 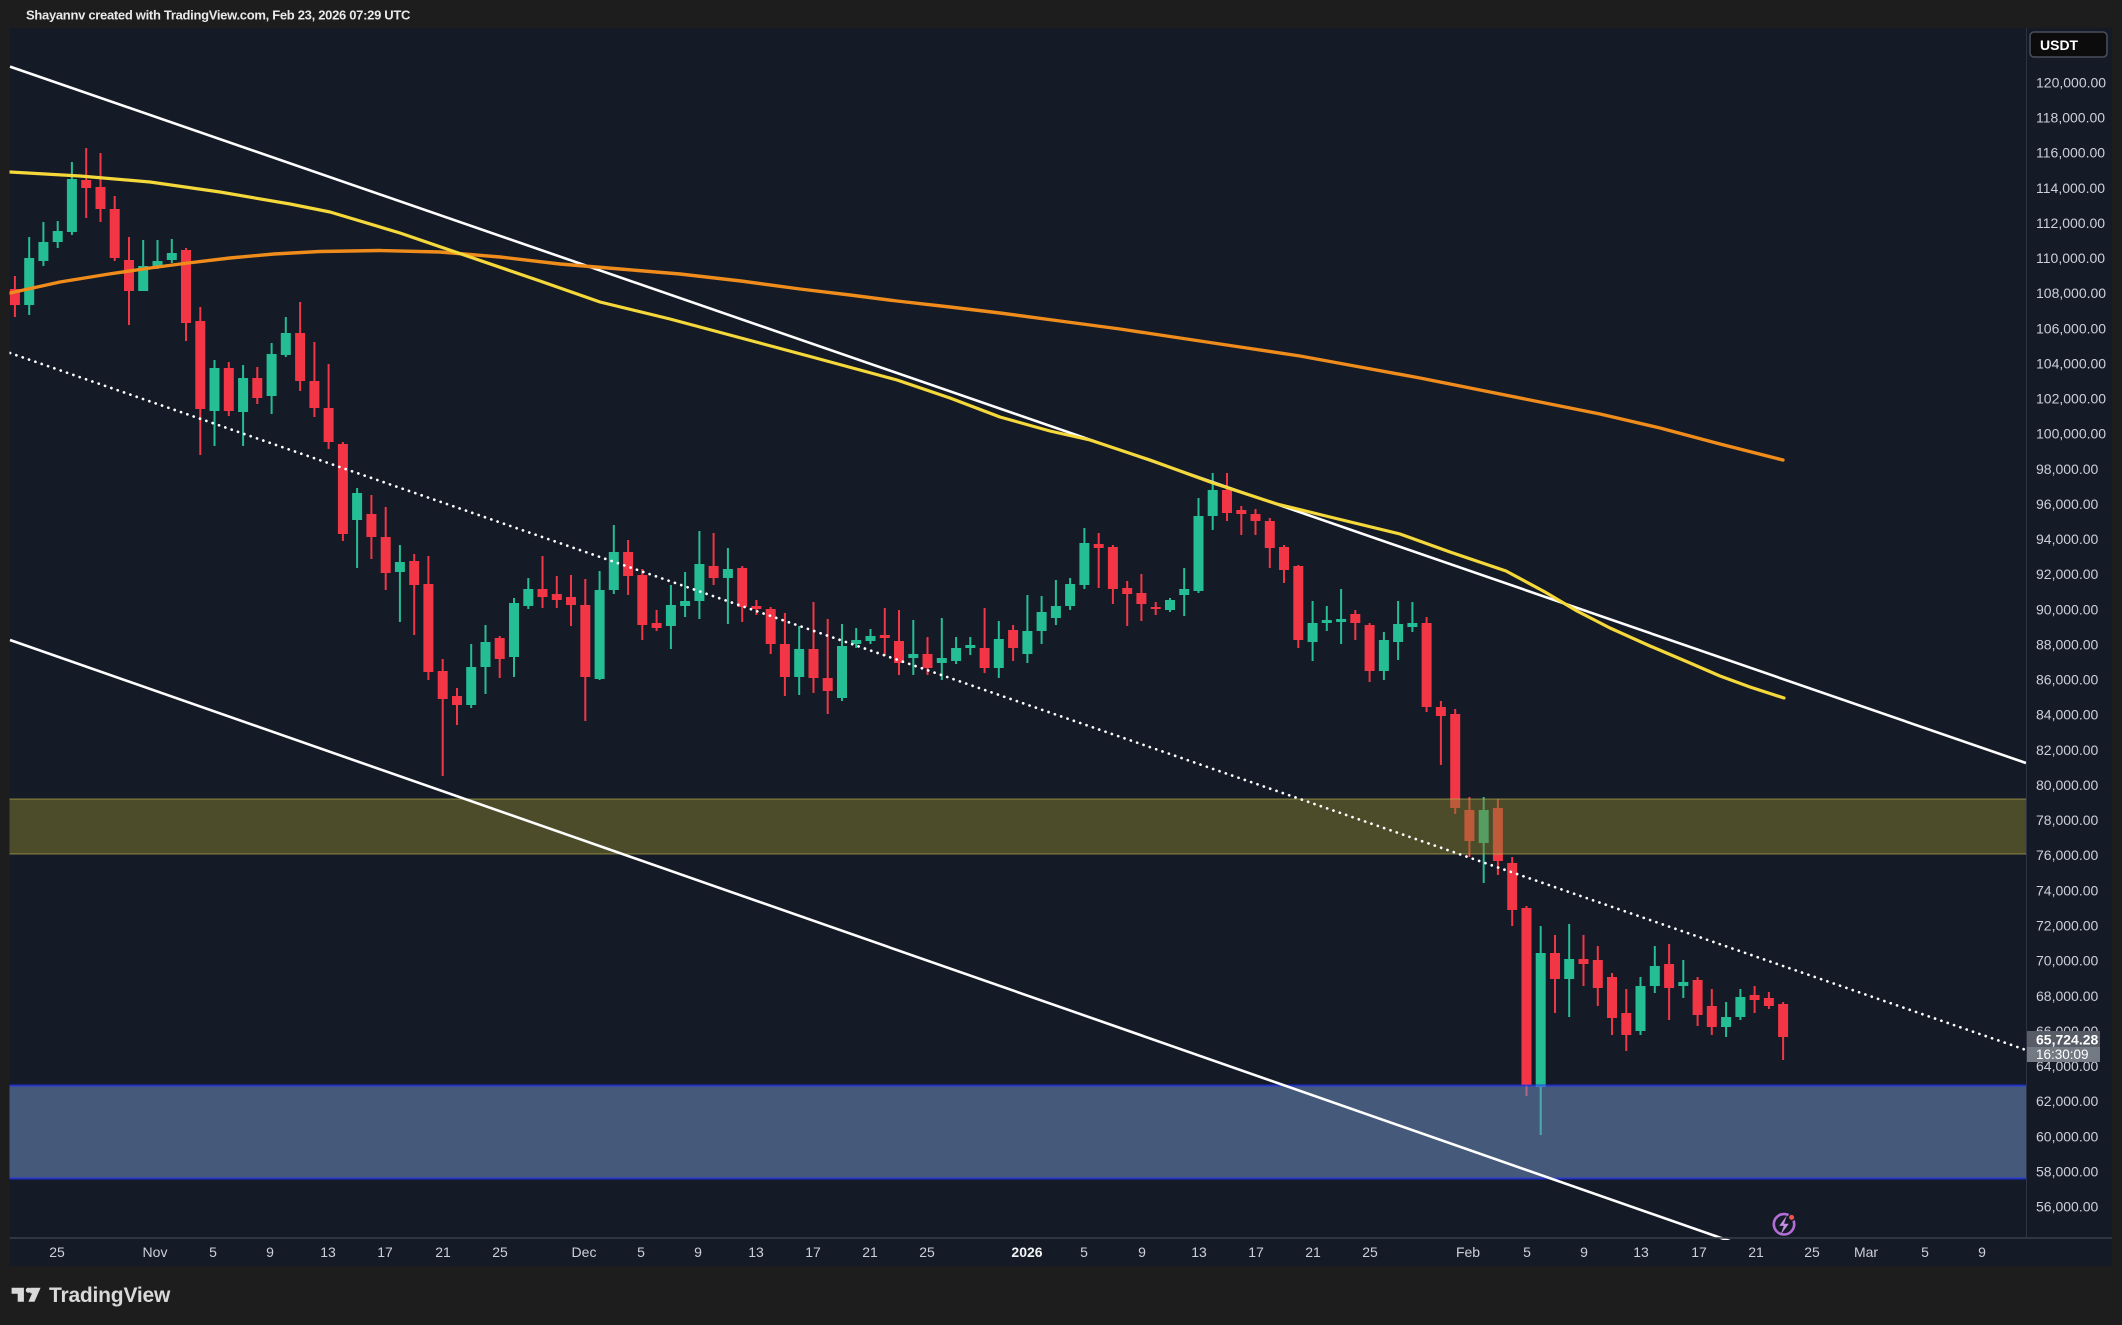 What do you see at coordinates (2070, 188) in the screenshot?
I see `svg-text: 114,000.00` at bounding box center [2070, 188].